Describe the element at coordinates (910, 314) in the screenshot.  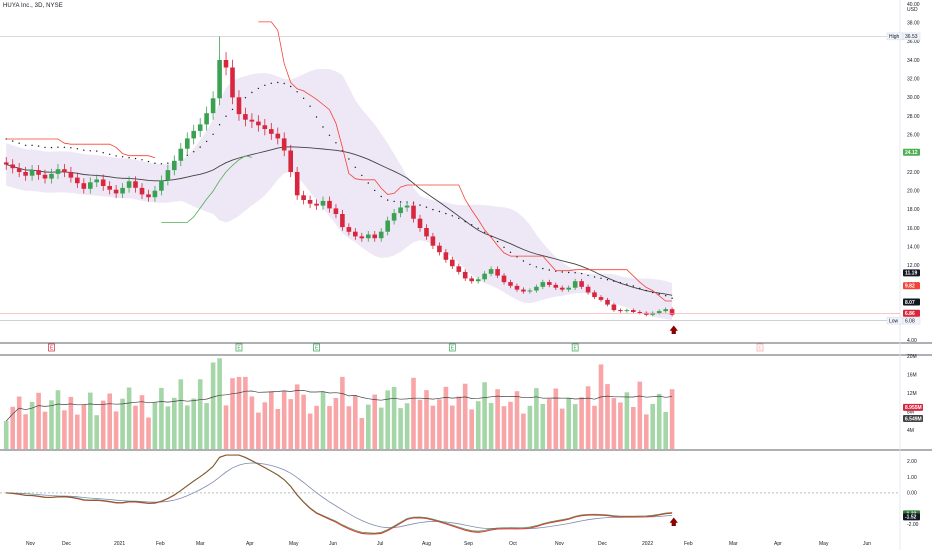
I see `price-tag-label: 6.86` at that location.